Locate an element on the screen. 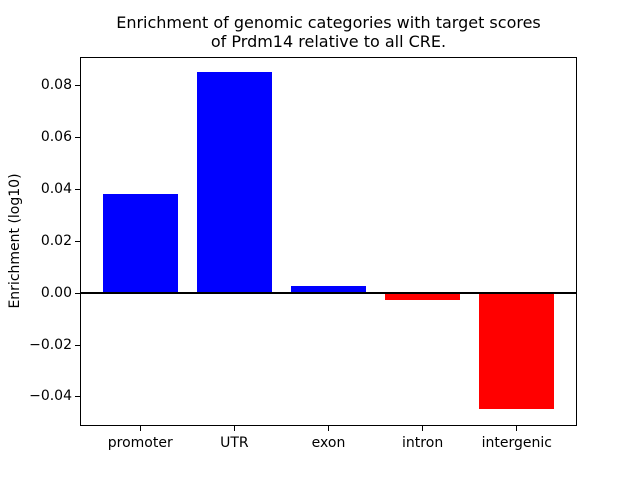  bar-exon is located at coordinates (328, 289).